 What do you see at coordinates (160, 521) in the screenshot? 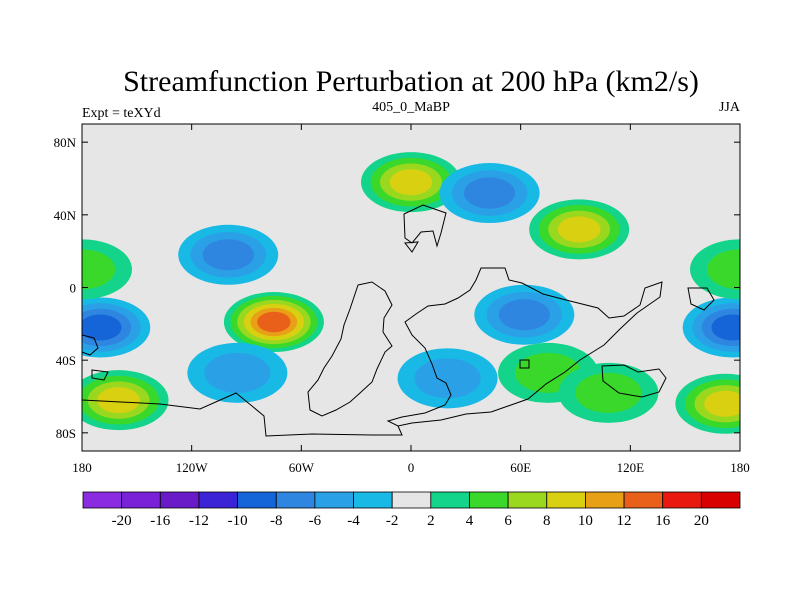
I see `colorbar-label: -16` at bounding box center [160, 521].